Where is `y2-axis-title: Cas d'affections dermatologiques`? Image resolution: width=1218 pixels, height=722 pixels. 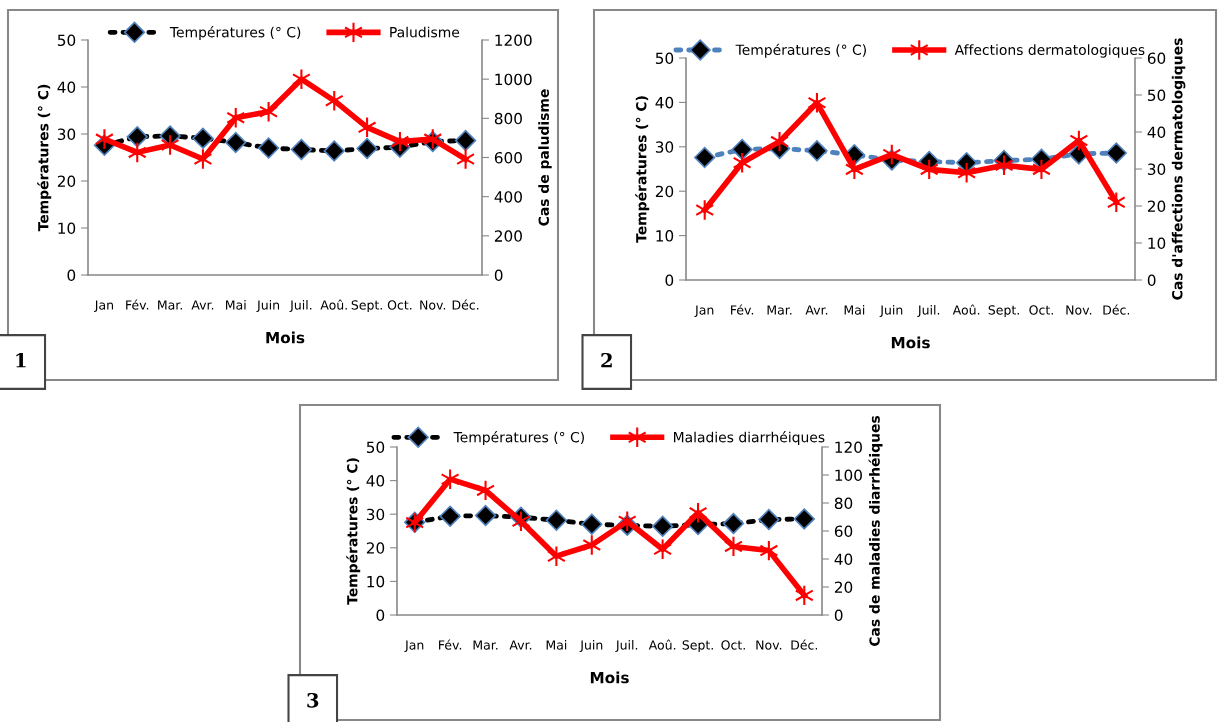
y2-axis-title: Cas d'affections dermatologiques is located at coordinates (1178, 169).